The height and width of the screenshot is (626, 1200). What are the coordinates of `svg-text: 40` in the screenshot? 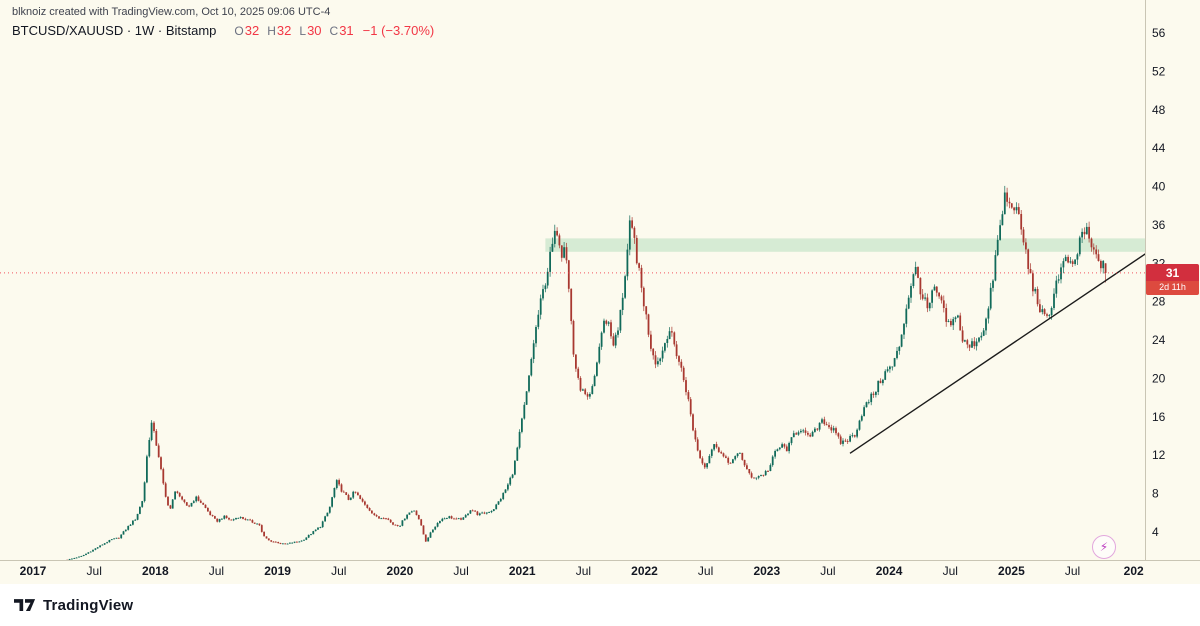 It's located at (1159, 187).